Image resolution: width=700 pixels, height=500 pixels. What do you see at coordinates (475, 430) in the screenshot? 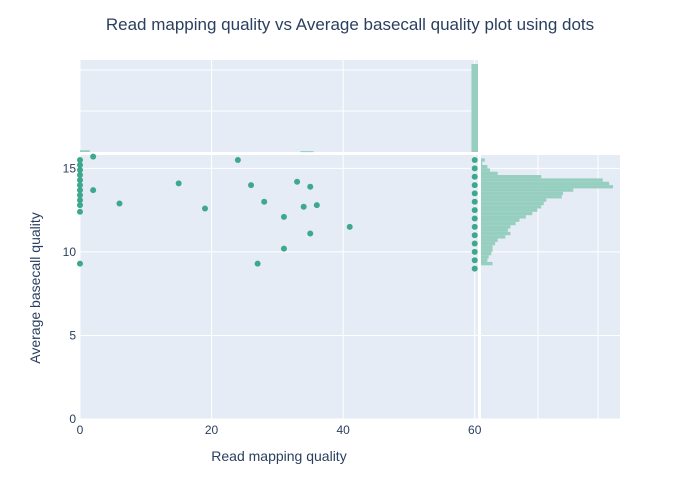
I see `x-tick-label: 60` at bounding box center [475, 430].